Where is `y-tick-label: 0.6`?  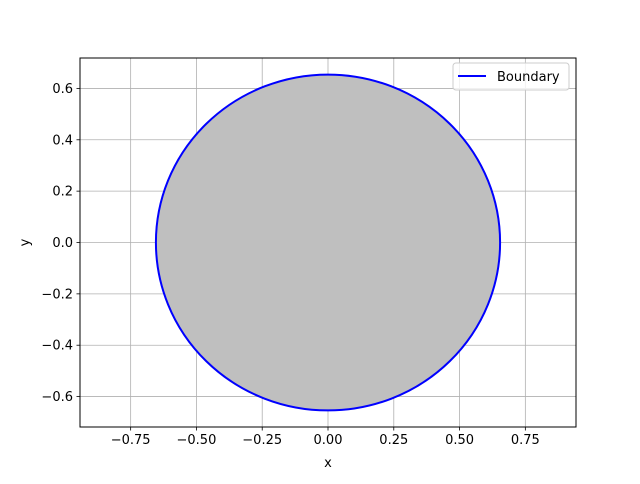
y-tick-label: 0.6 is located at coordinates (62, 89).